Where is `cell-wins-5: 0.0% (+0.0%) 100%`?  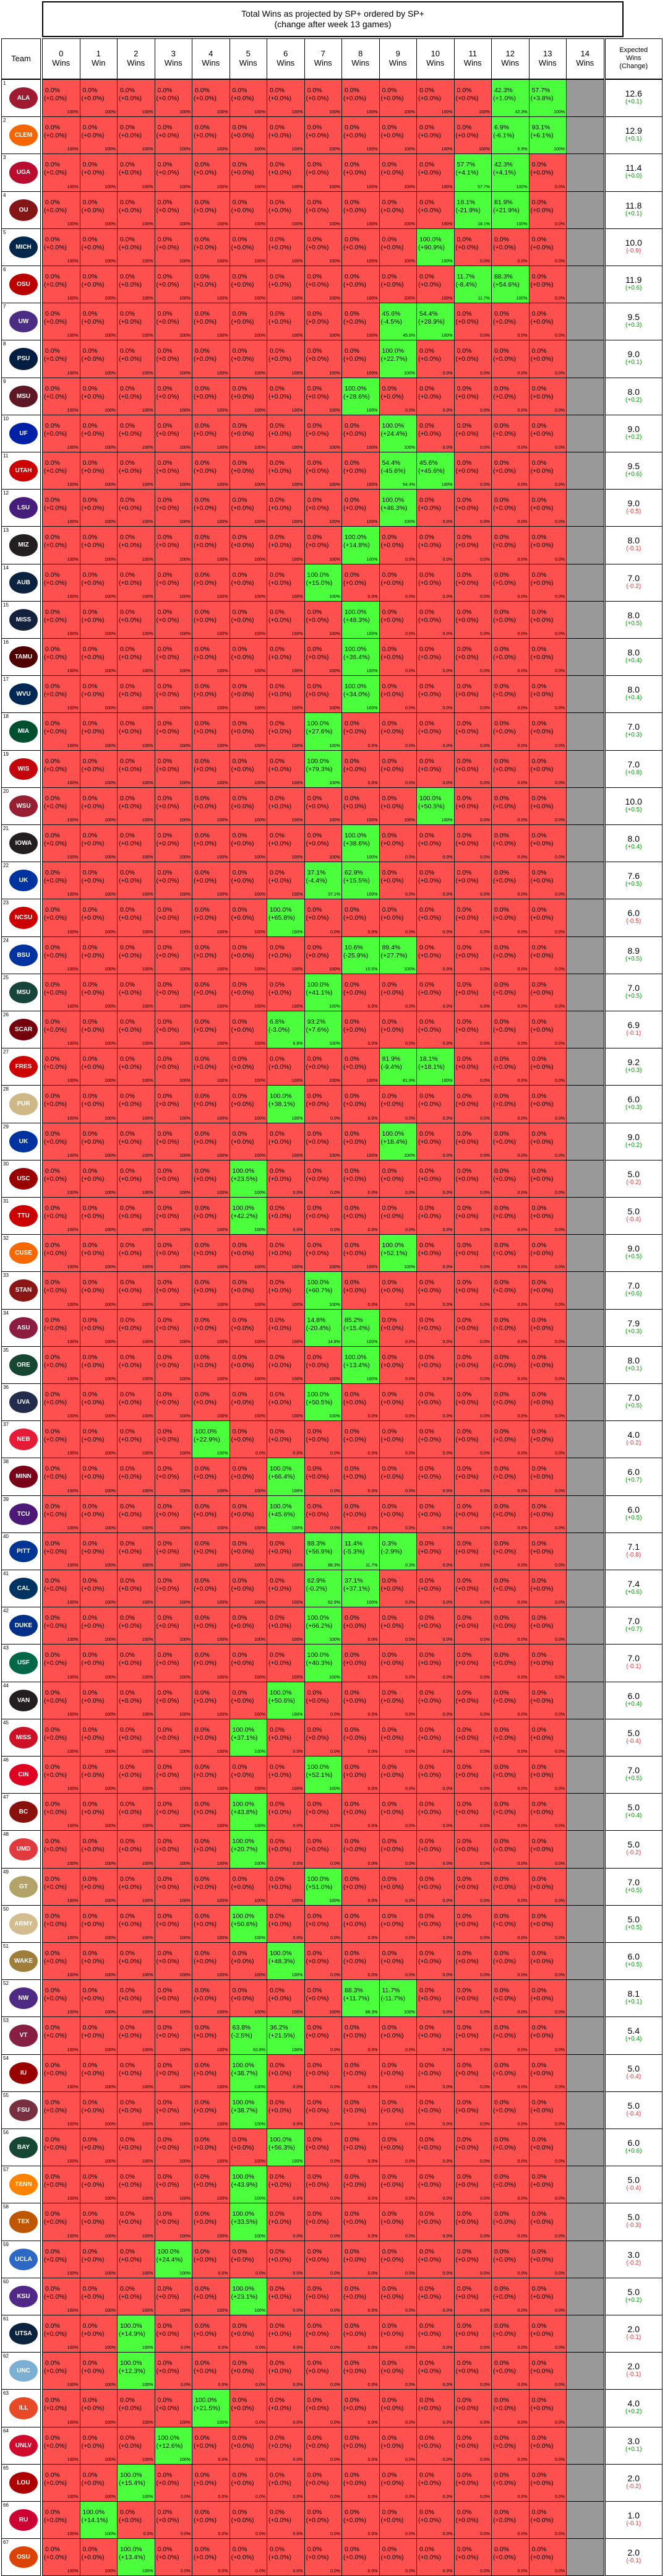
cell-wins-5: 0.0% (+0.0%) 100% is located at coordinates (248, 322).